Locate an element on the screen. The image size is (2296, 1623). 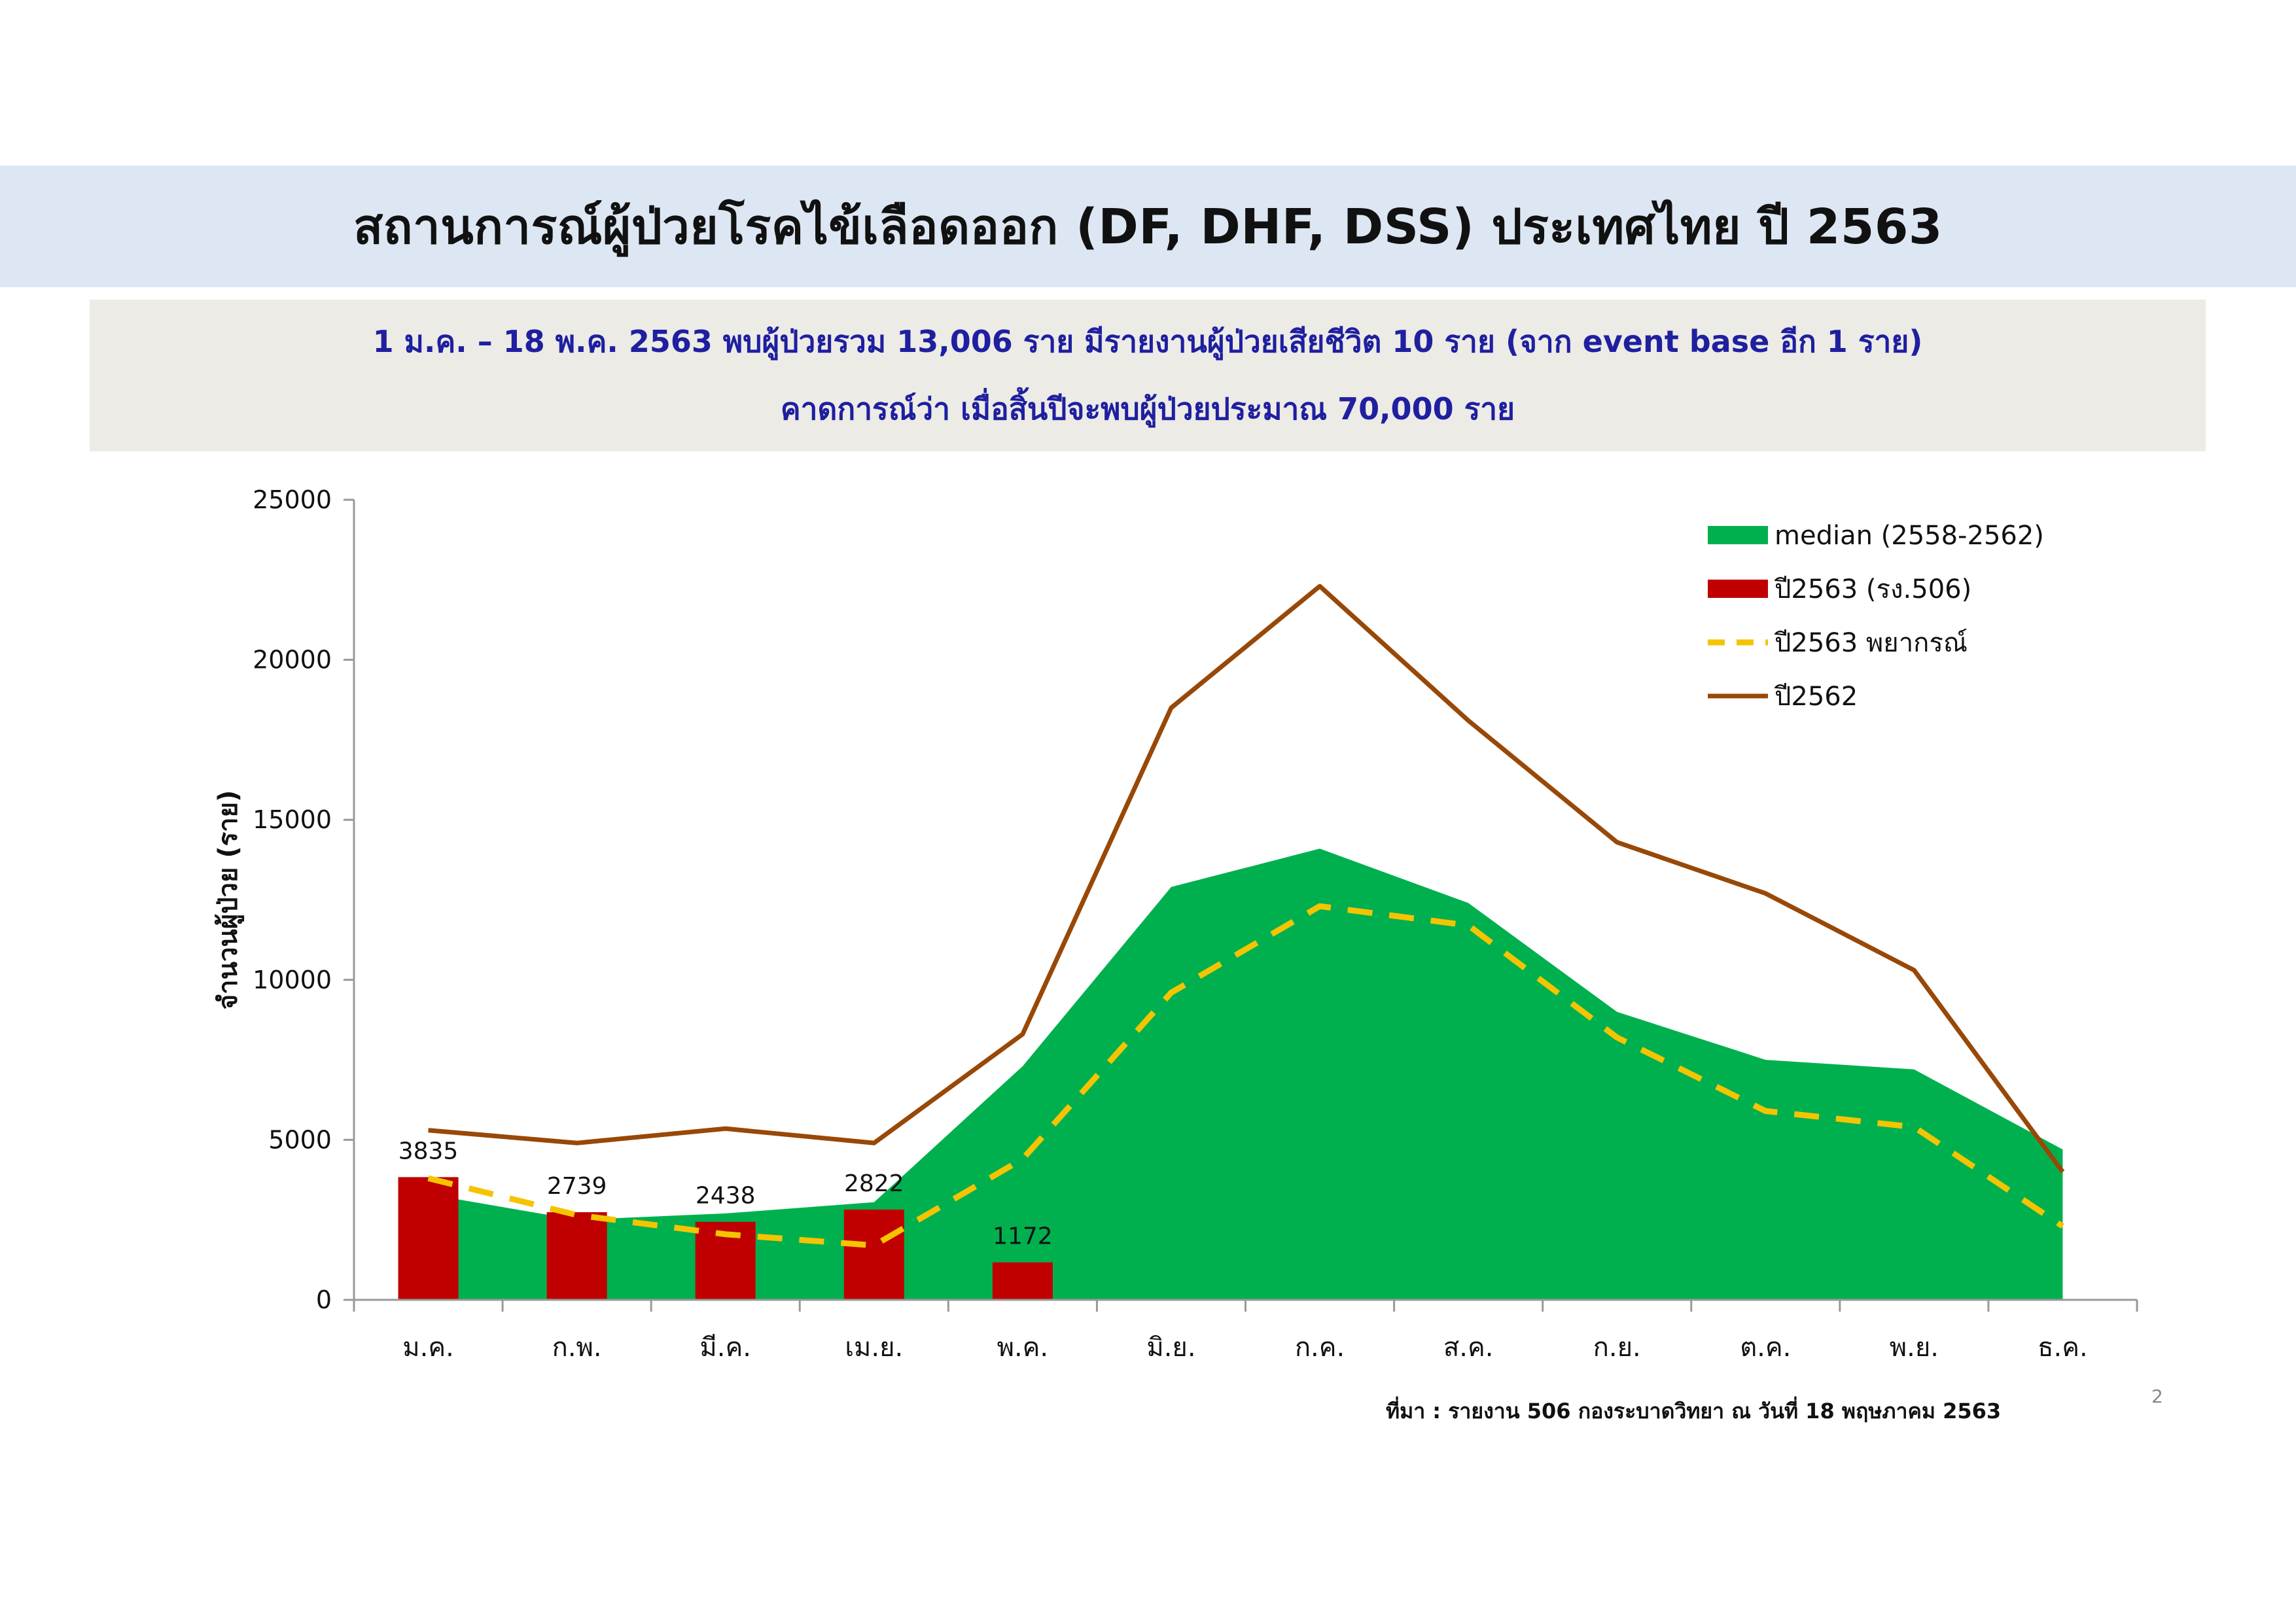
data-label-5: 1172 is located at coordinates (1023, 1237).